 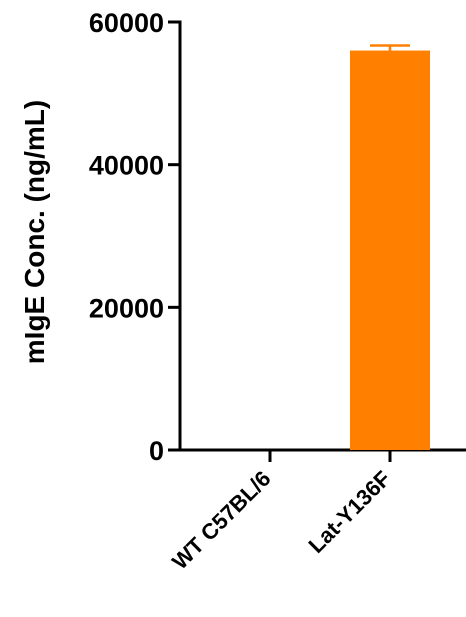 I want to click on y-axis: 0 20000 40000 60000, so click(x=135, y=237).